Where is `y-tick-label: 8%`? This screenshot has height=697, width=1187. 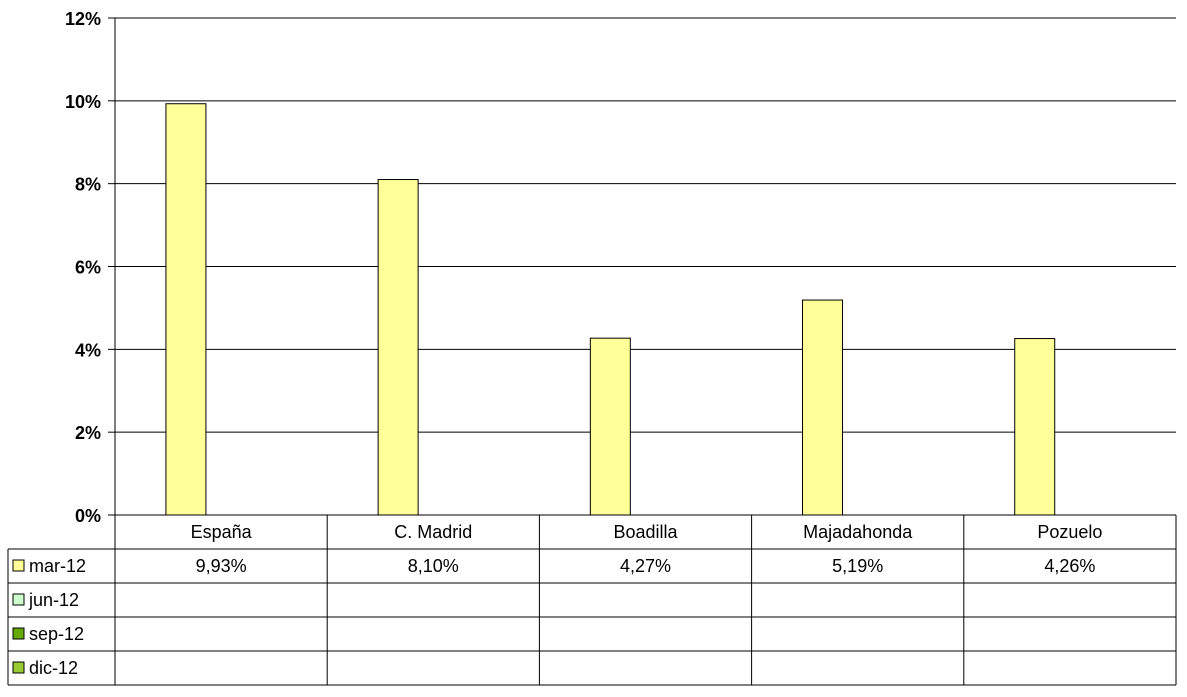
y-tick-label: 8% is located at coordinates (88, 185).